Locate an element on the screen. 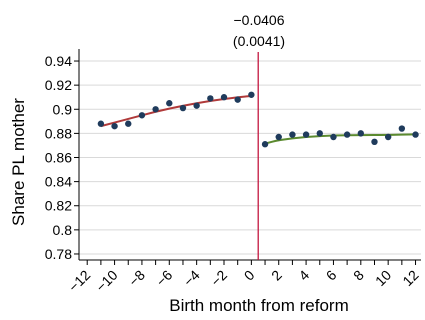 The height and width of the screenshot is (320, 425). x-tick-label: 0 is located at coordinates (249, 275).